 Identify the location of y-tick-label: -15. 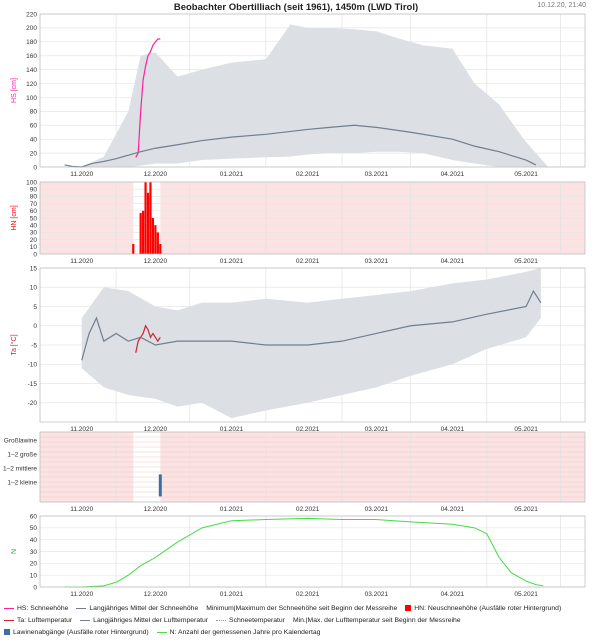
(33, 384).